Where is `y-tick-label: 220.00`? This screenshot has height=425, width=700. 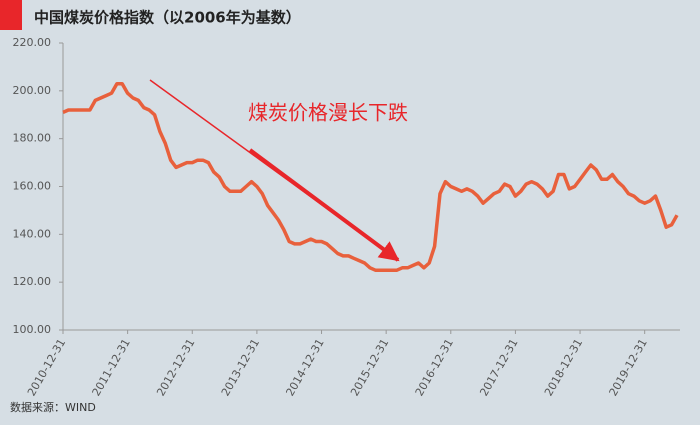
y-tick-label: 220.00 is located at coordinates (32, 42).